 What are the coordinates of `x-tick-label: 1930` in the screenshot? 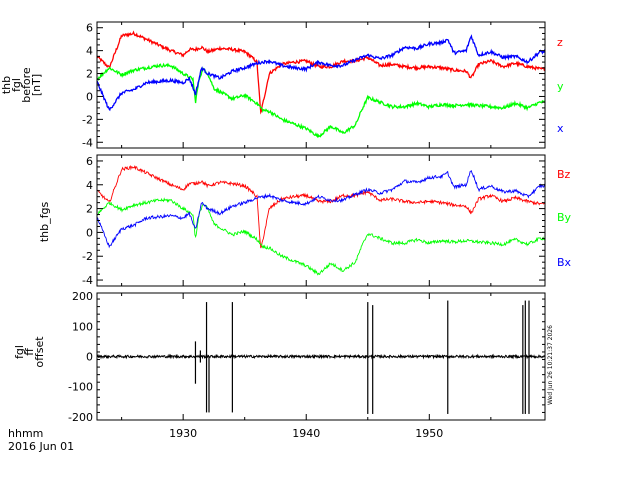 It's located at (183, 433).